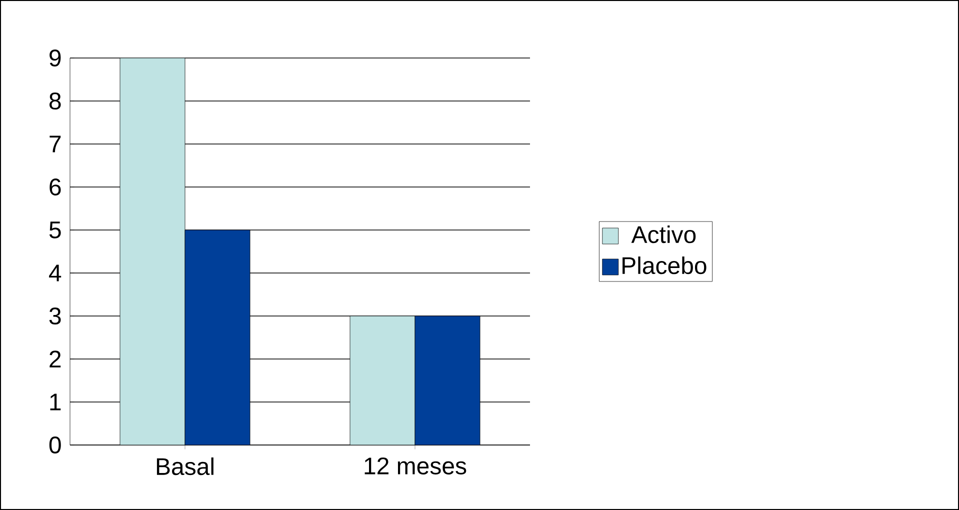 This screenshot has width=959, height=510. Describe the element at coordinates (55, 402) in the screenshot. I see `y-tick-label: 1` at that location.